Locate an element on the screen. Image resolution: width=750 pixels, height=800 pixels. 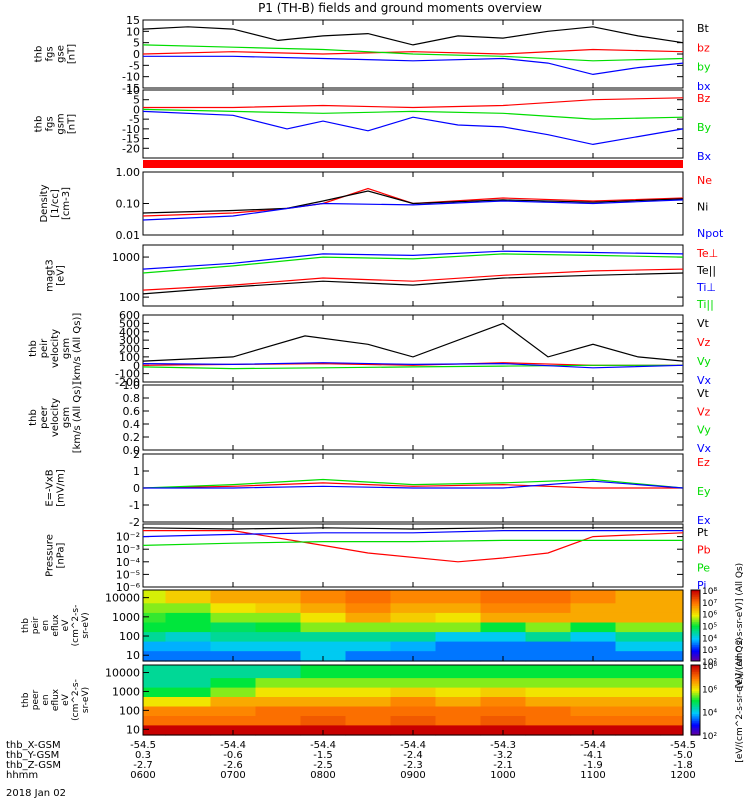
ephemeris-value: -2.7 is located at coordinates (143, 765).